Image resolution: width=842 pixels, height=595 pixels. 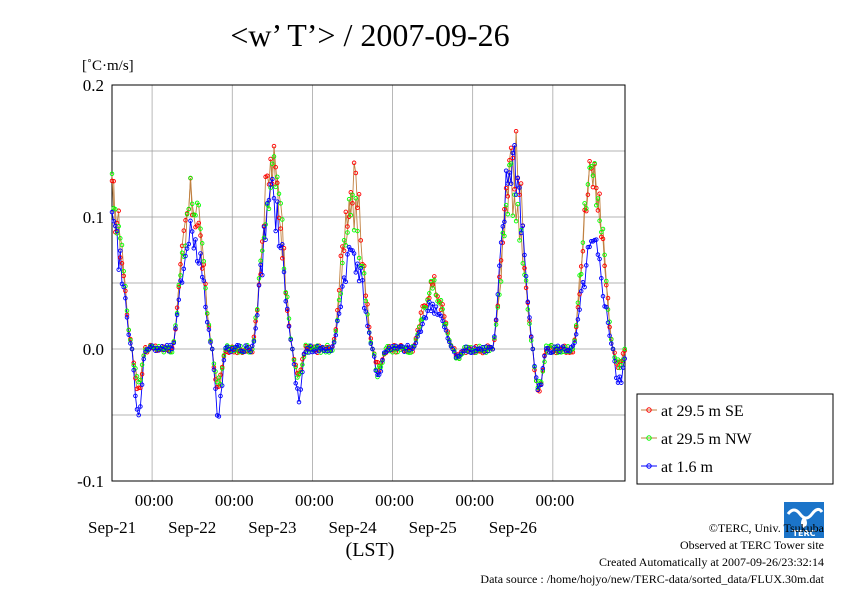 What do you see at coordinates (369, 35) in the screenshot?
I see `chart-title: <w’ T’> / 2007-09-26` at bounding box center [369, 35].